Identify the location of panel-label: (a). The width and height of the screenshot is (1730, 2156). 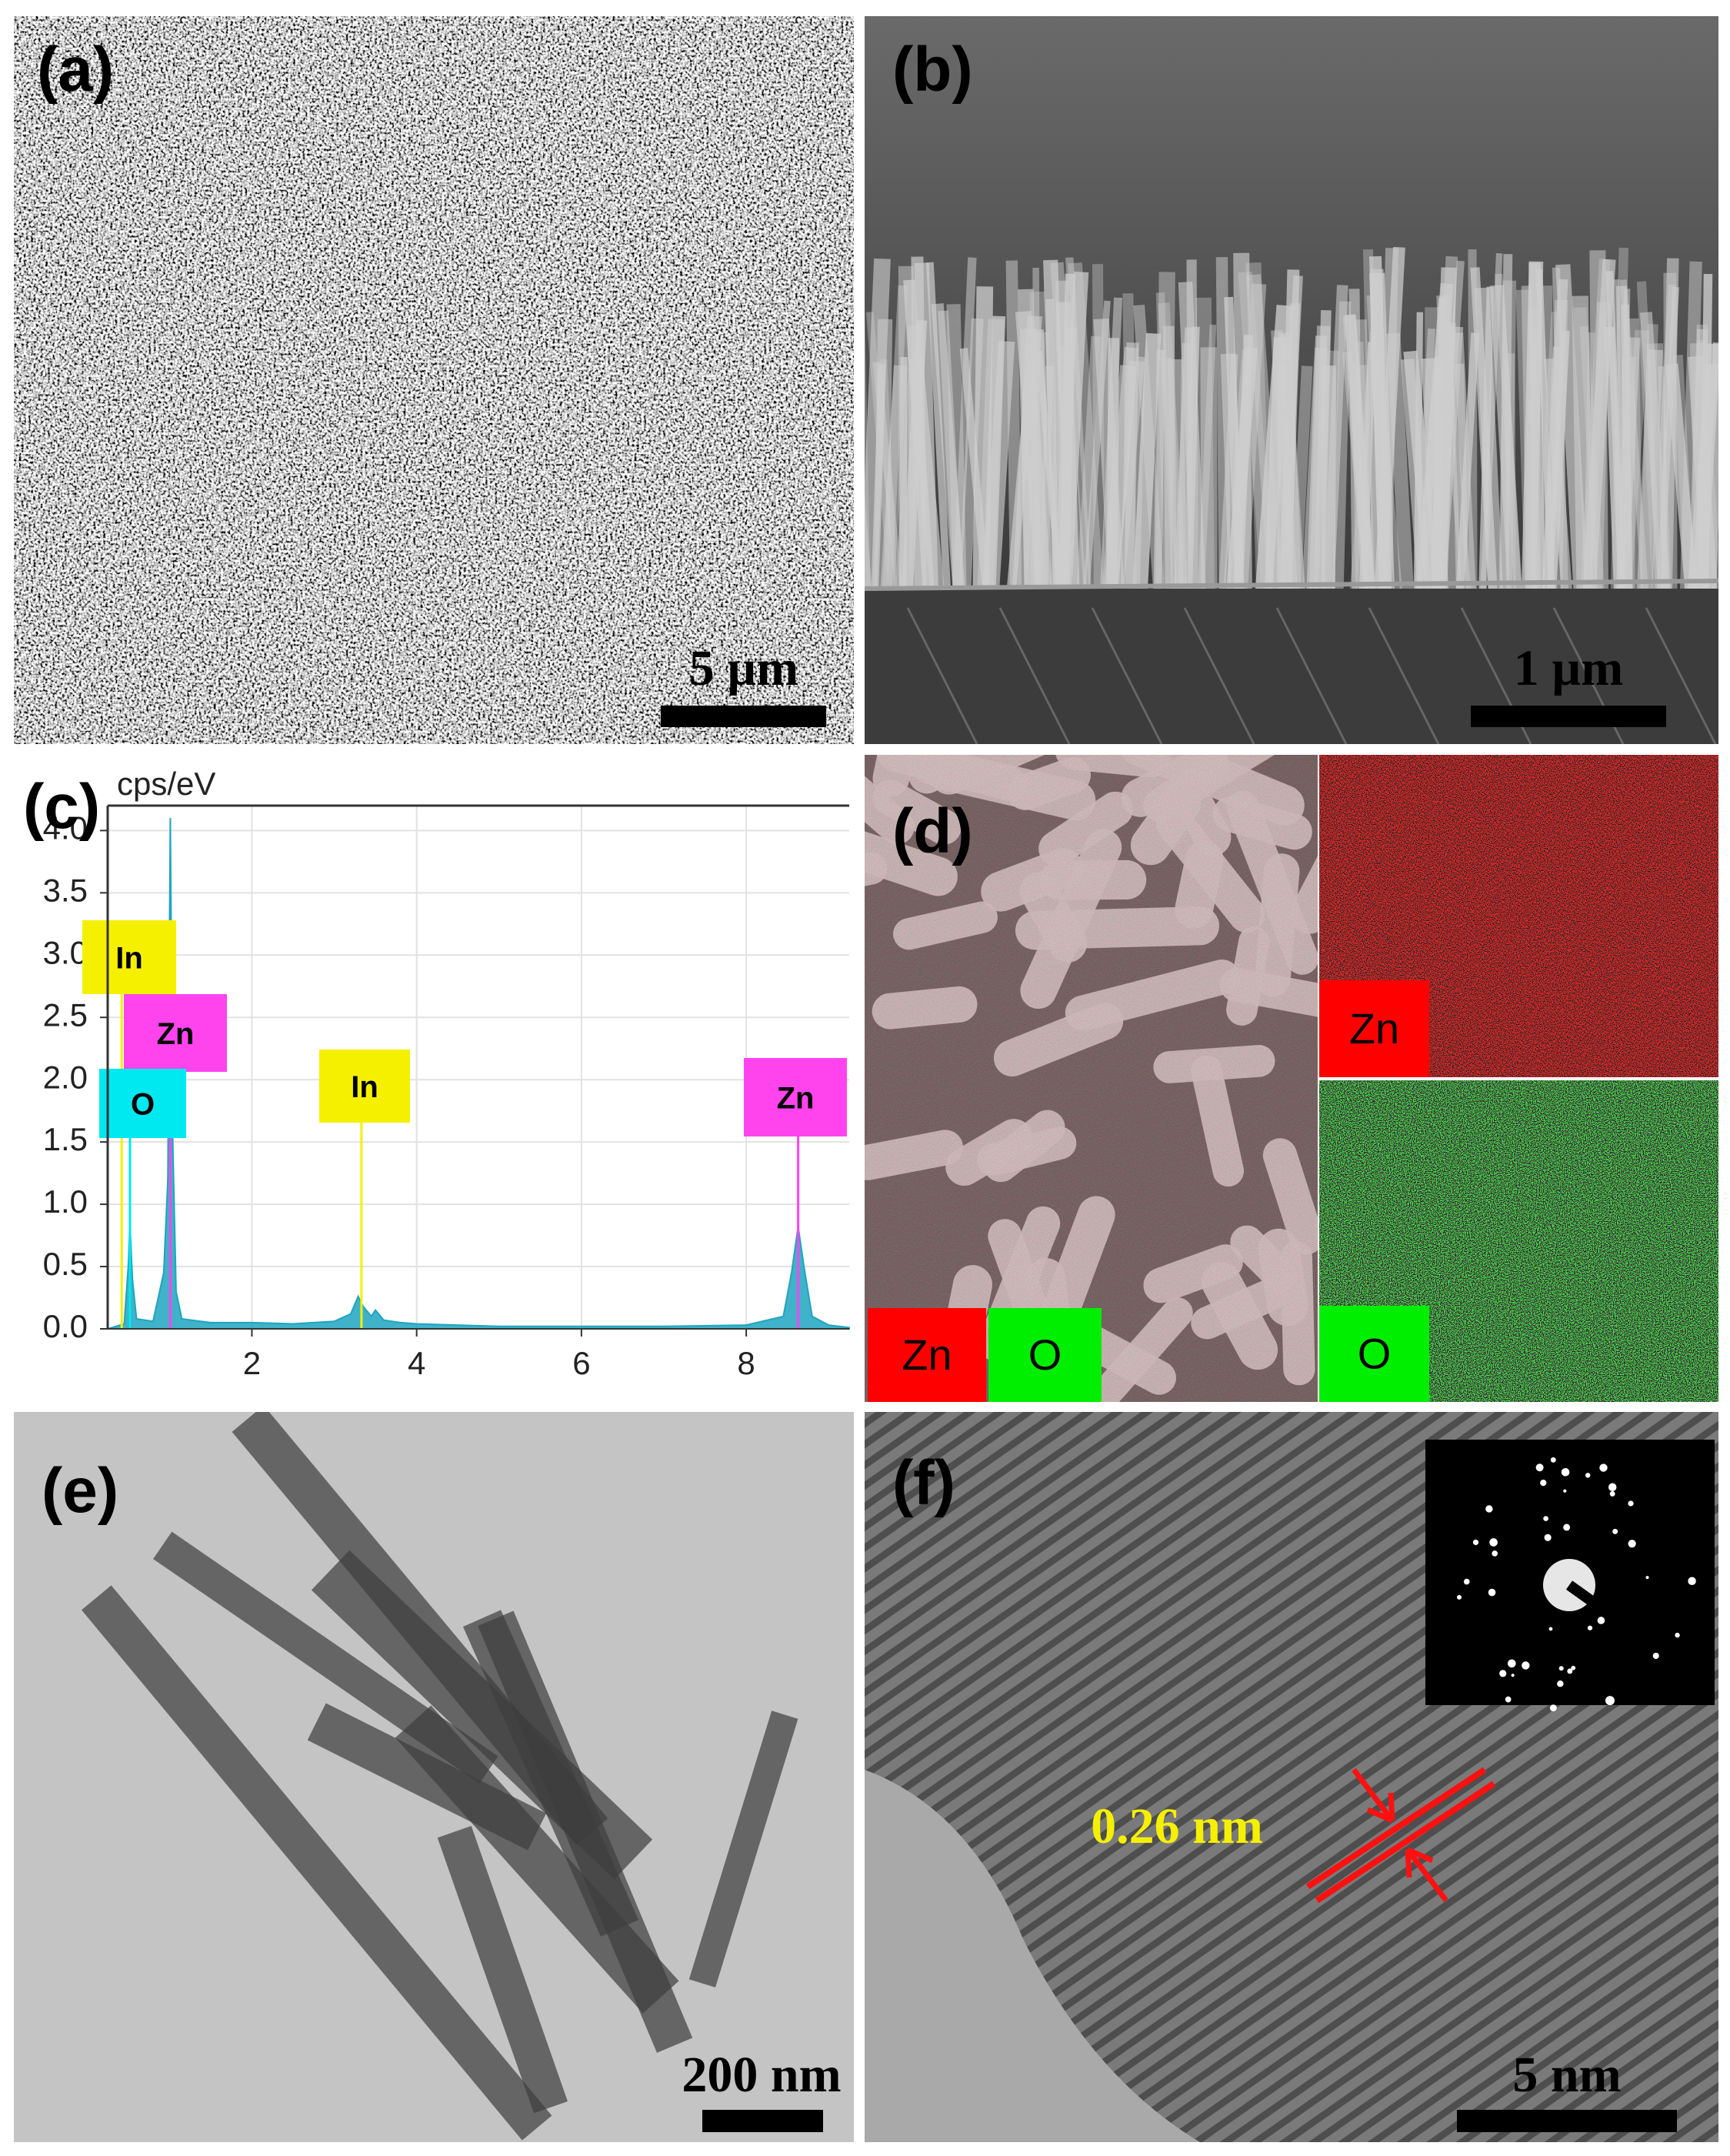
(76, 70).